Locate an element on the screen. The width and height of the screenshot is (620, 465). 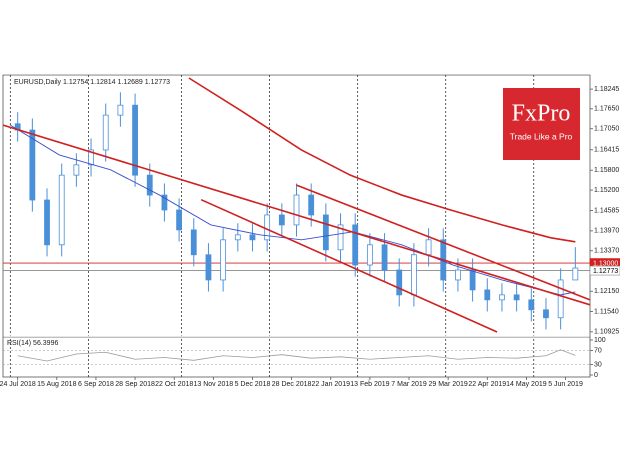
rsi-y-tick-label: 30 is located at coordinates (598, 364).